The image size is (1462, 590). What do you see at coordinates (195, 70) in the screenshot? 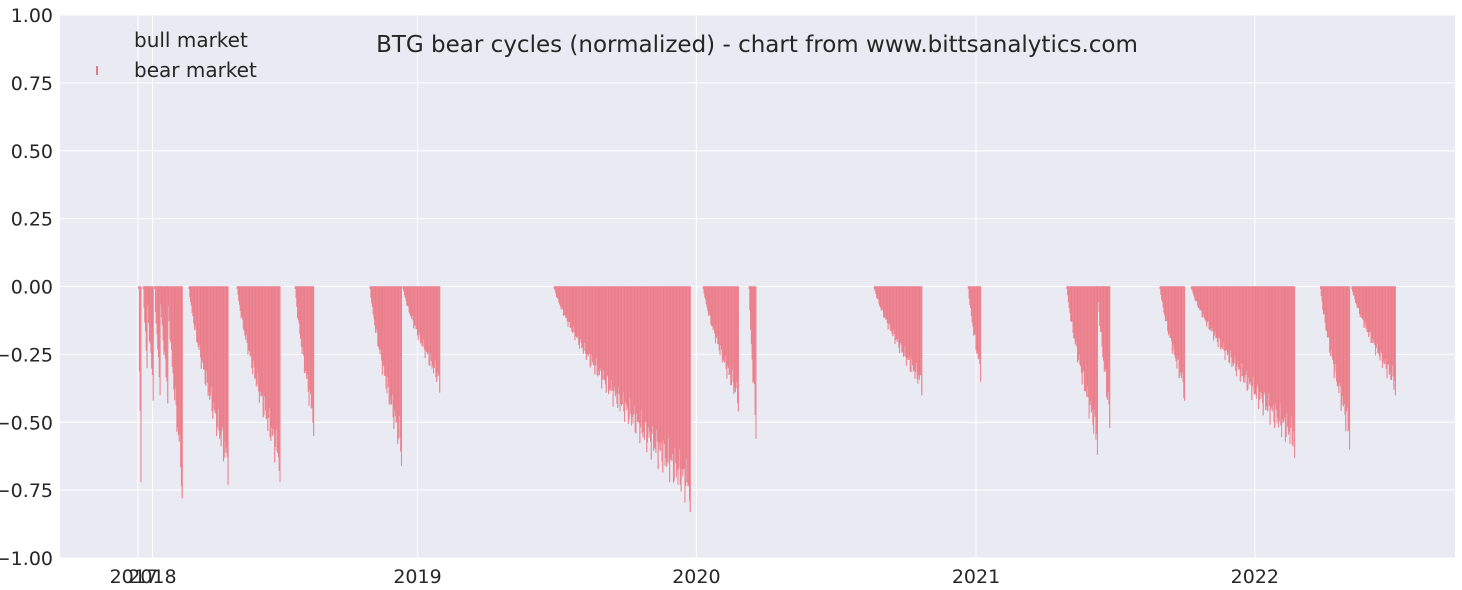
I see `legend-item-bear-market: bear market` at bounding box center [195, 70].